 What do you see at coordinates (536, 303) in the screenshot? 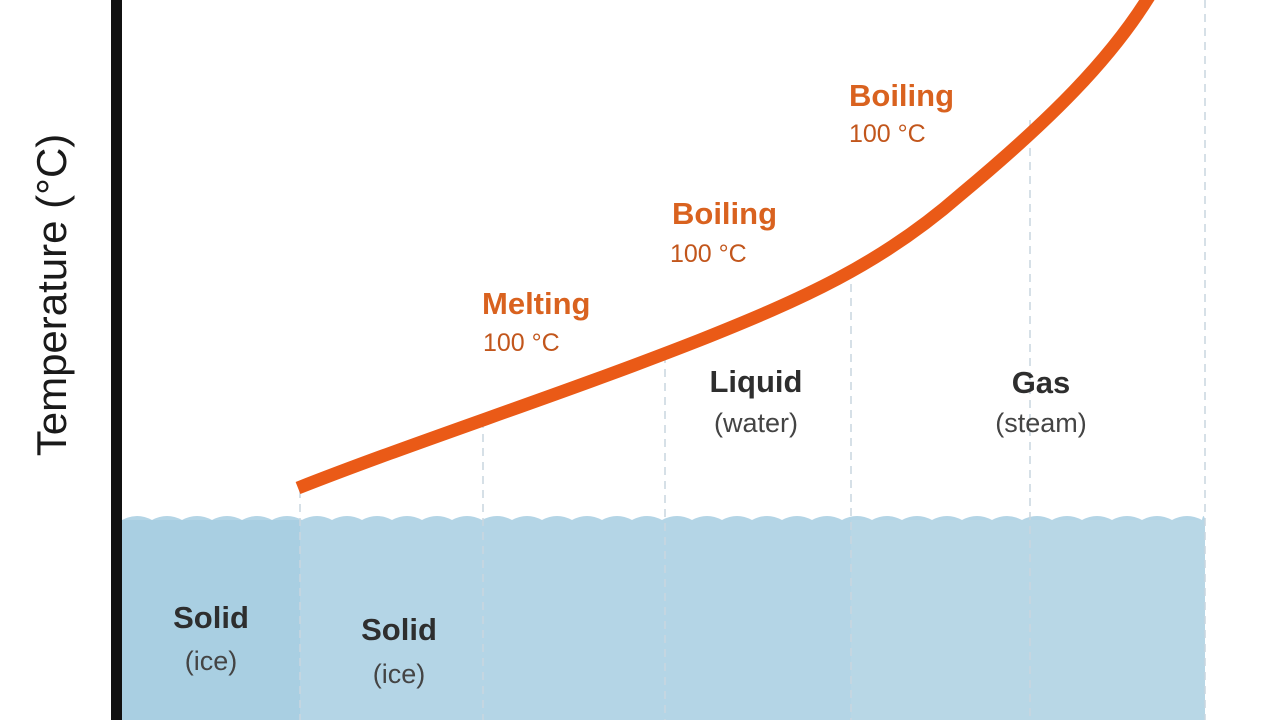
I see `annotation-title: Melting` at bounding box center [536, 303].